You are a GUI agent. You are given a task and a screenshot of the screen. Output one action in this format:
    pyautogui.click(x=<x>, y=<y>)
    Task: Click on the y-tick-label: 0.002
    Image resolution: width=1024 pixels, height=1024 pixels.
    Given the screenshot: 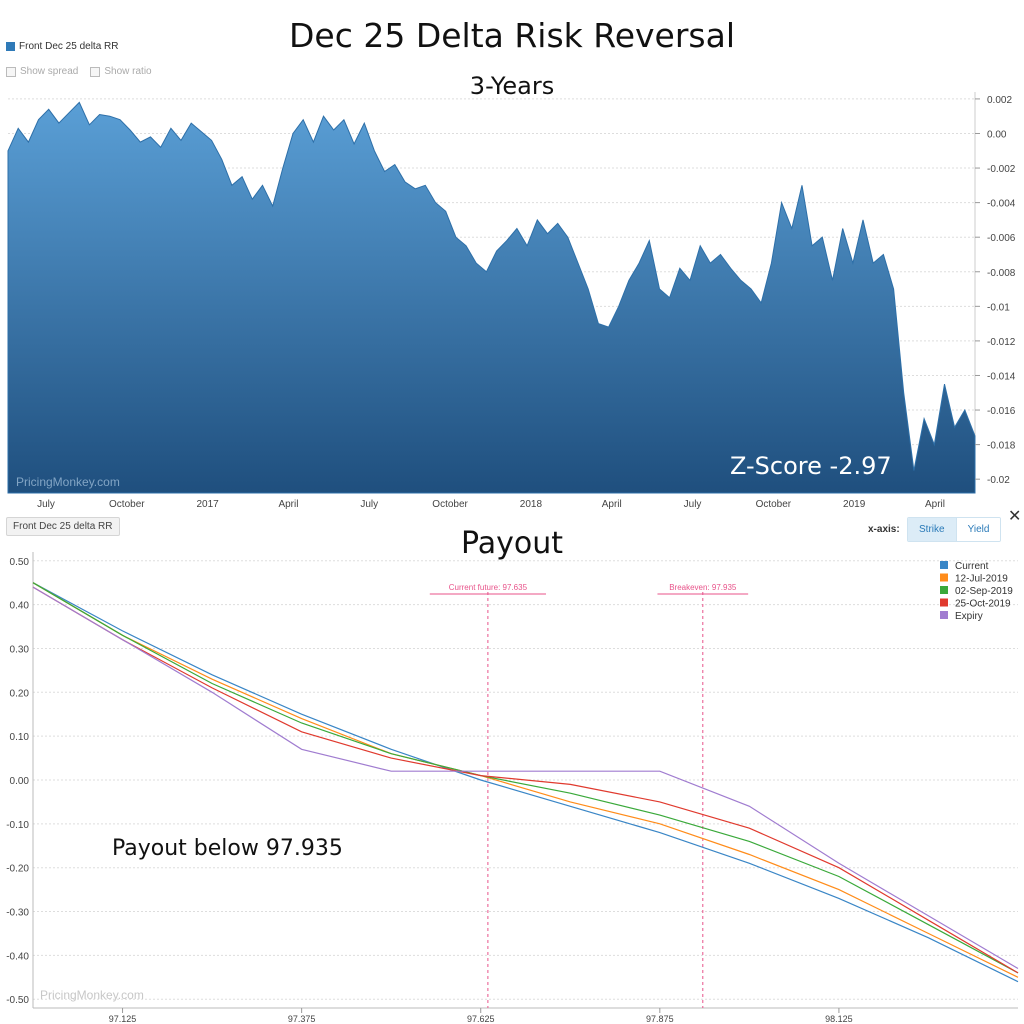 What is the action you would take?
    pyautogui.click(x=999, y=100)
    